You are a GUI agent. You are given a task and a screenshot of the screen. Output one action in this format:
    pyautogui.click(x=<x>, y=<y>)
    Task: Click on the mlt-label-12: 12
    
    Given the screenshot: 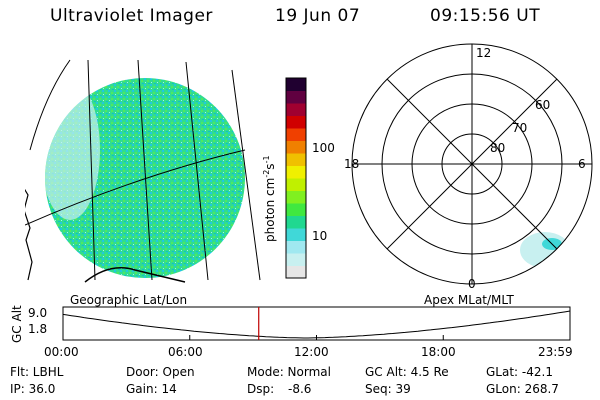 What is the action you would take?
    pyautogui.click(x=484, y=53)
    